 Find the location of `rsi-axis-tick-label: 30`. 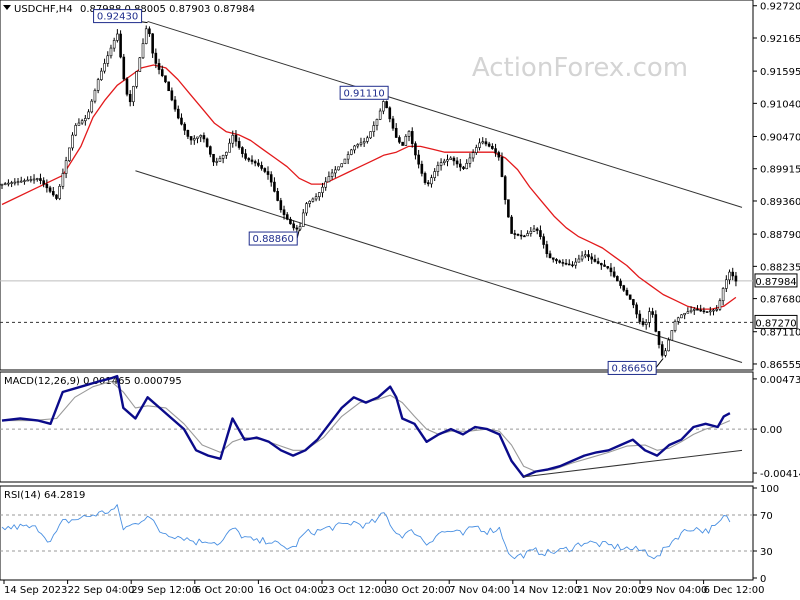

rsi-axis-tick-label: 30 is located at coordinates (766, 552).